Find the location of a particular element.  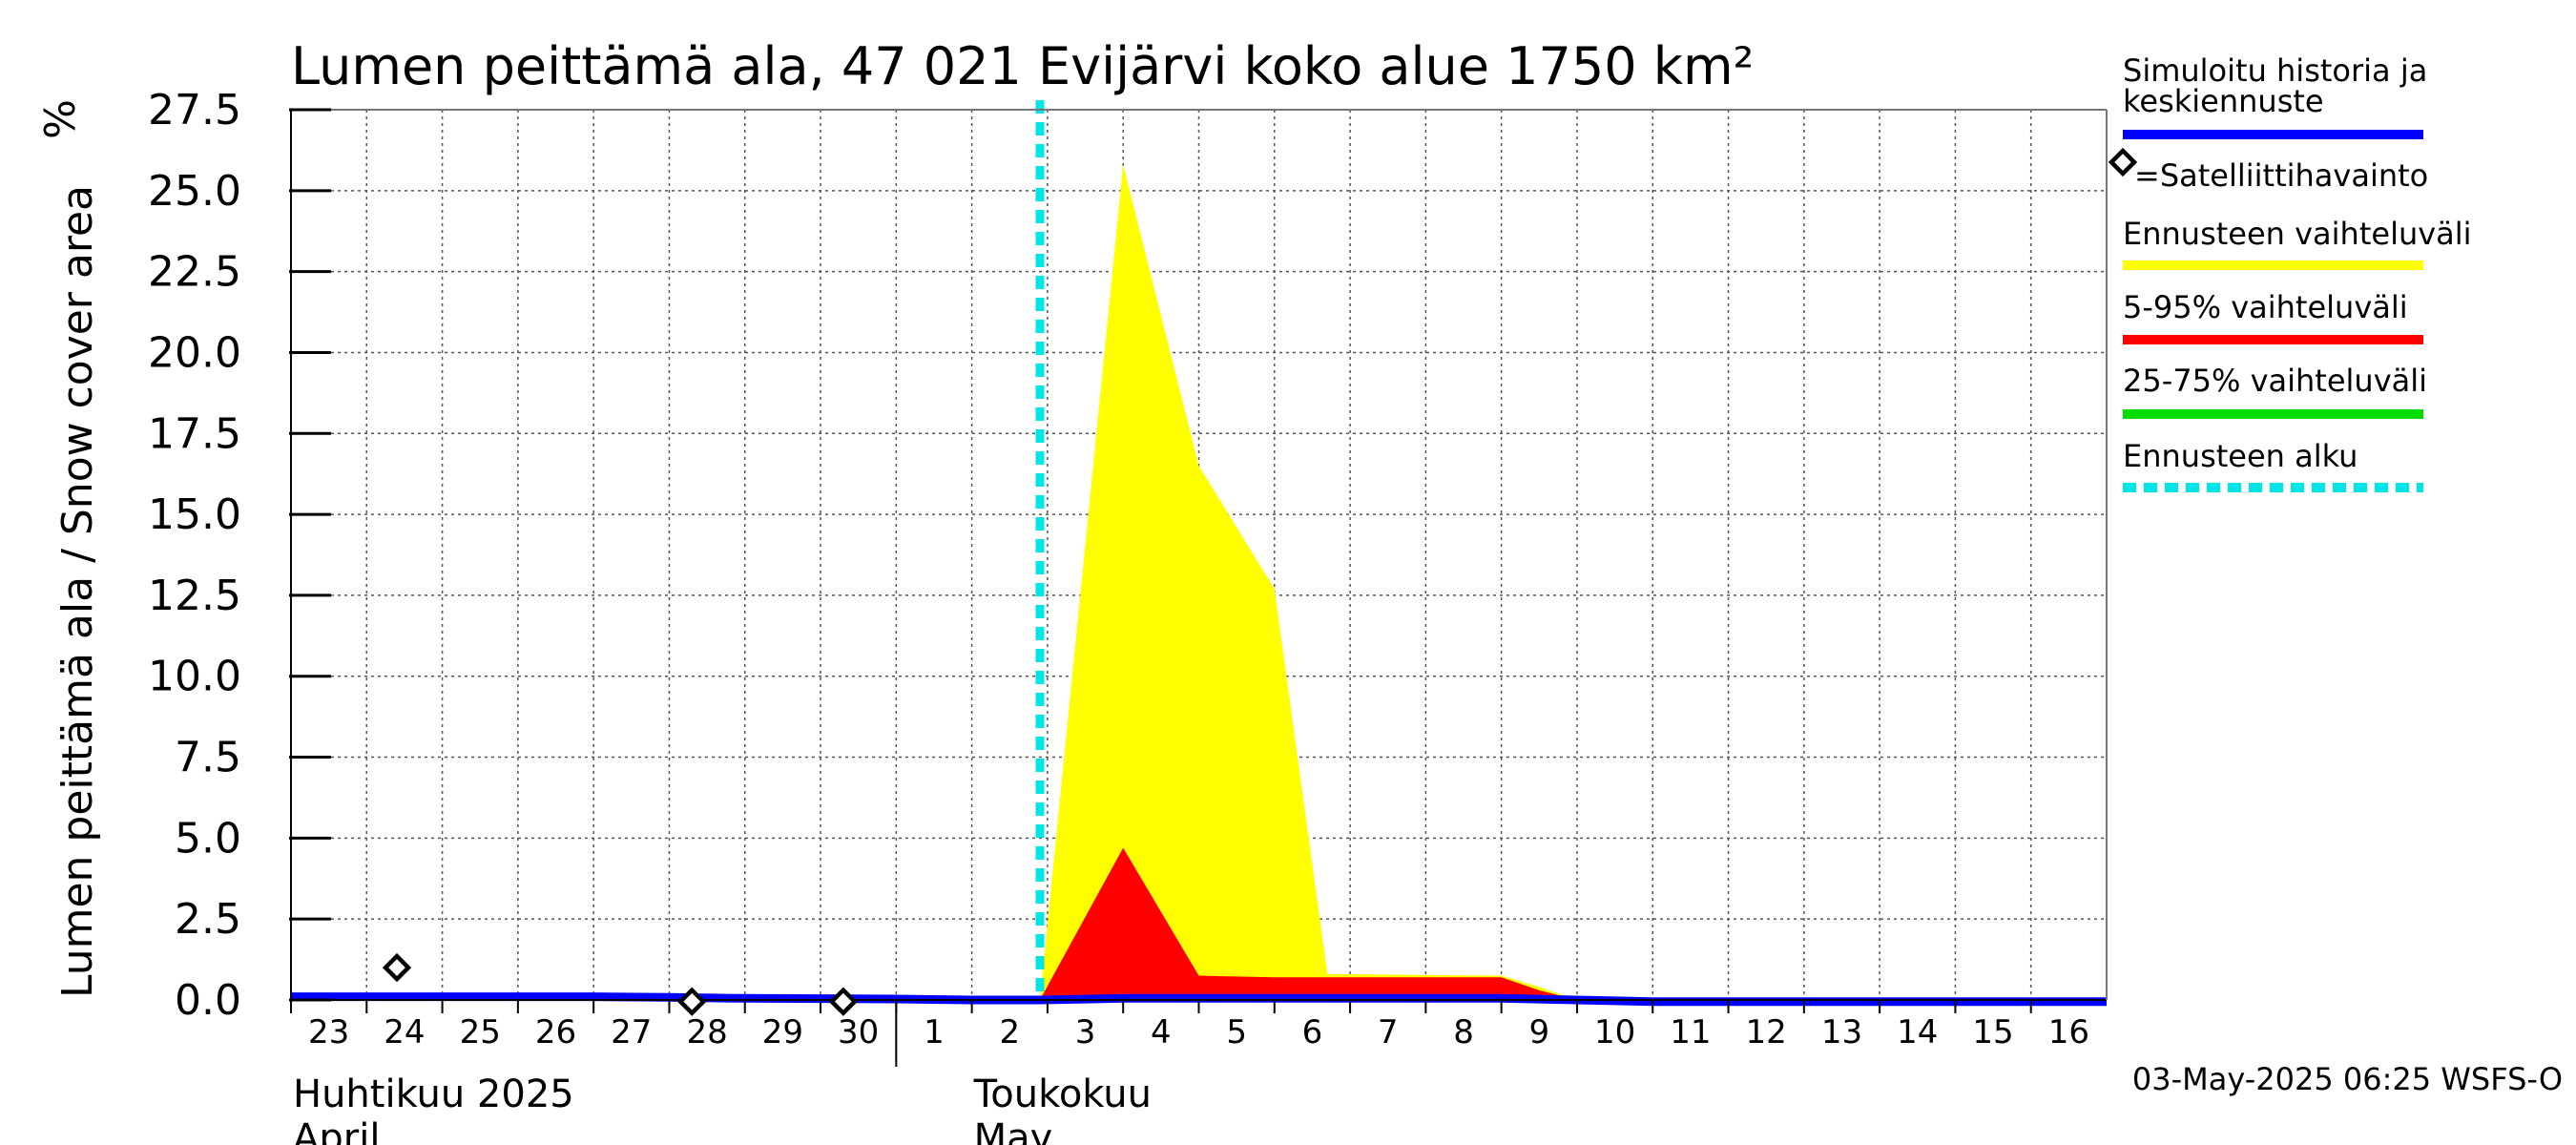

legend-label-5: Ennusteen alku is located at coordinates (2240, 456).